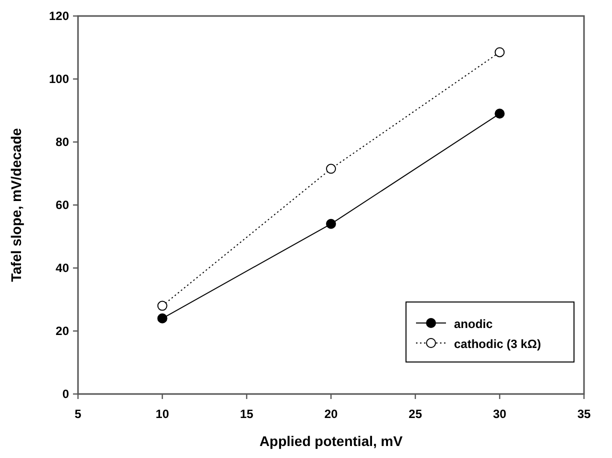  I want to click on y-tick-label: 20, so click(63, 331).